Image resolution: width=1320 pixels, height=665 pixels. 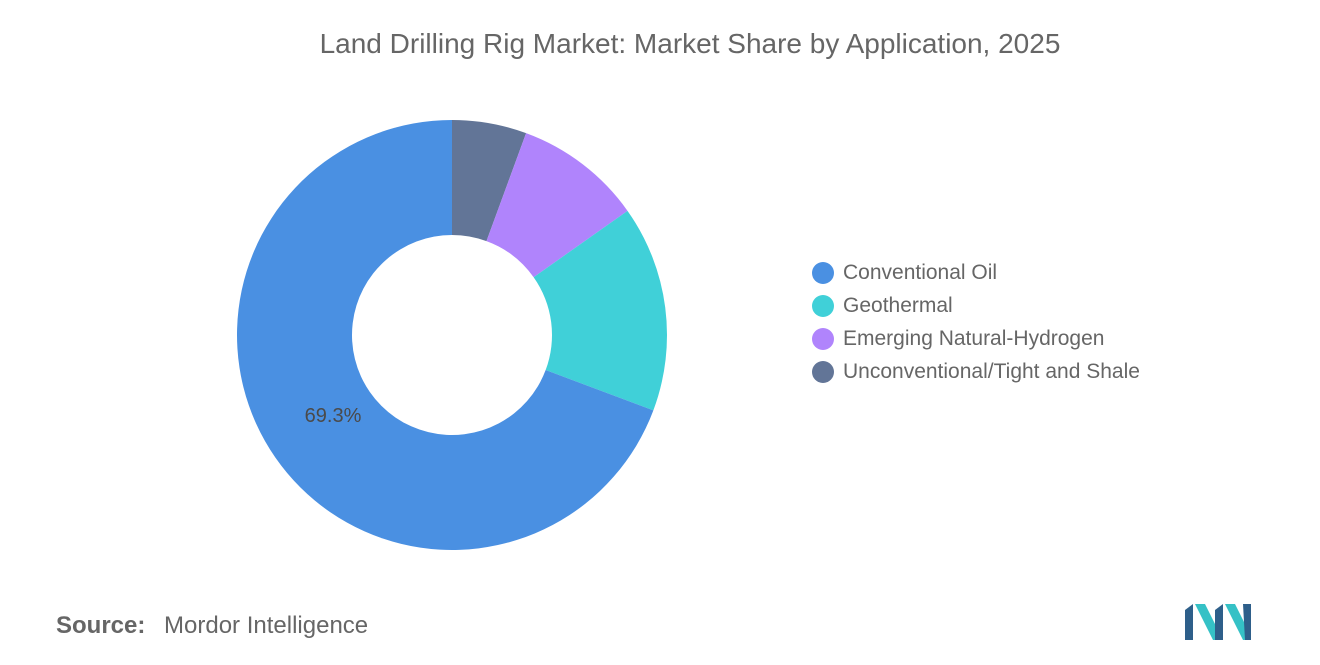 I want to click on legend-item: Emerging Natural-Hydrogen, so click(x=976, y=338).